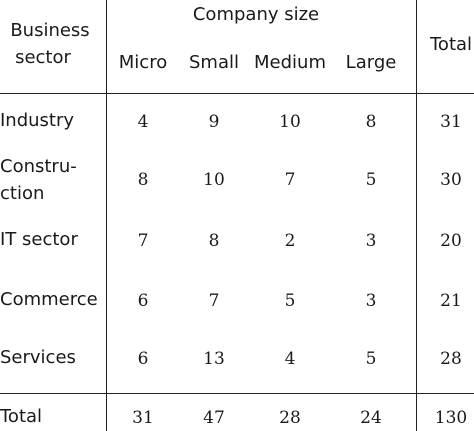 The height and width of the screenshot is (431, 474). I want to click on grand-total: 130, so click(451, 418).